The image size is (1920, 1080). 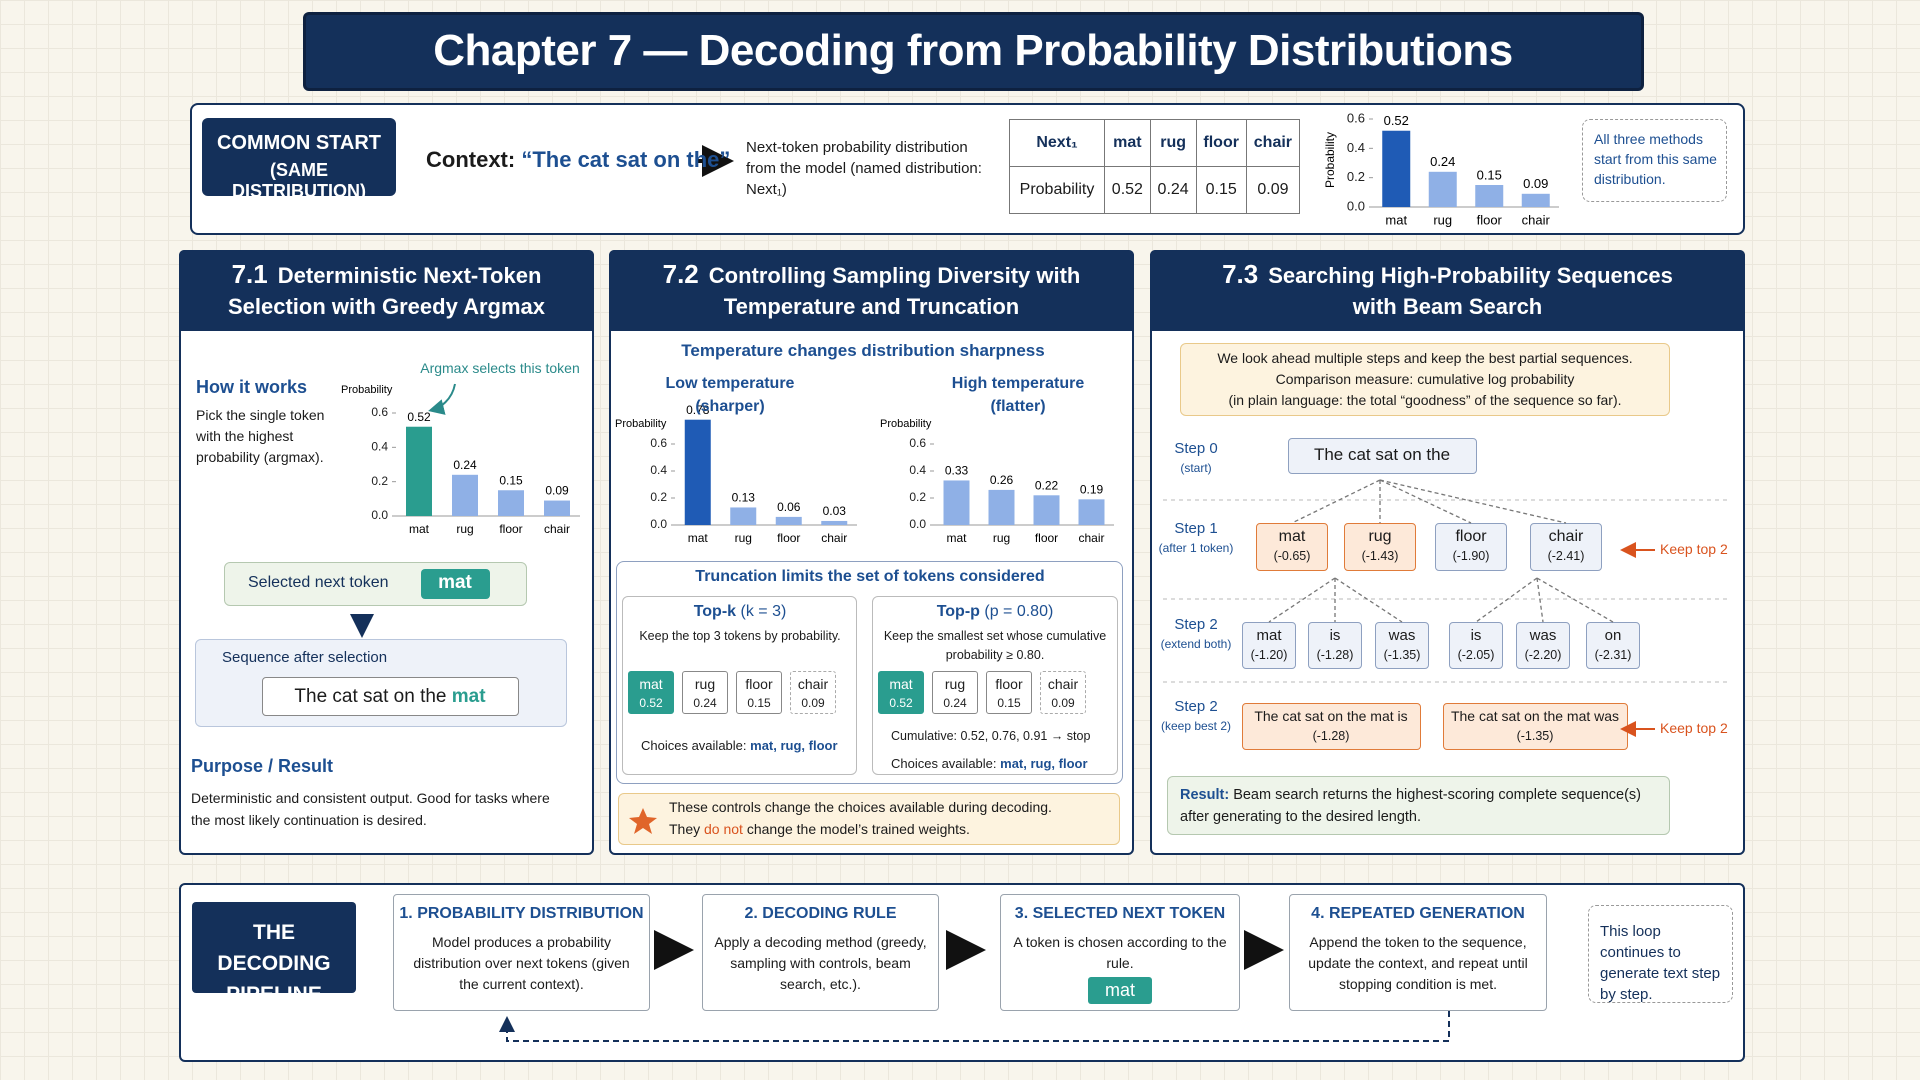 I want to click on step-sub: (after 1 token), so click(x=1196, y=548).